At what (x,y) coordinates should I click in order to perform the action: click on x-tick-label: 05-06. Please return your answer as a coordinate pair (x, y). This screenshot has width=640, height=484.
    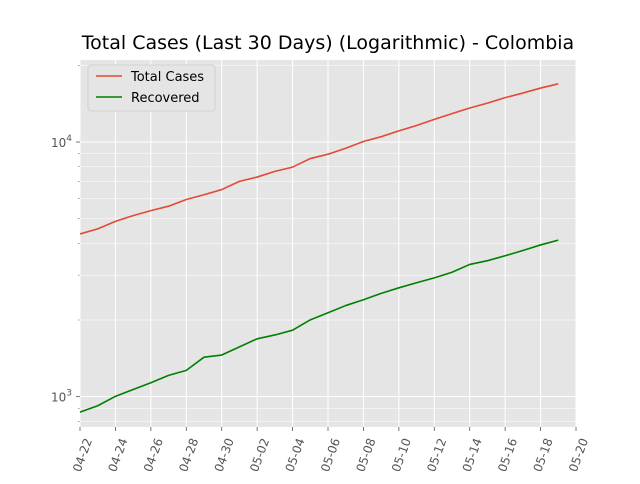
    Looking at the image, I should click on (330, 455).